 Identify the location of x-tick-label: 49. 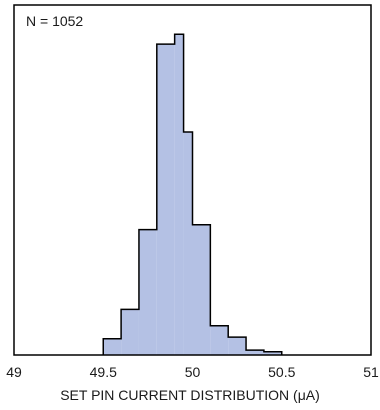
(14, 372).